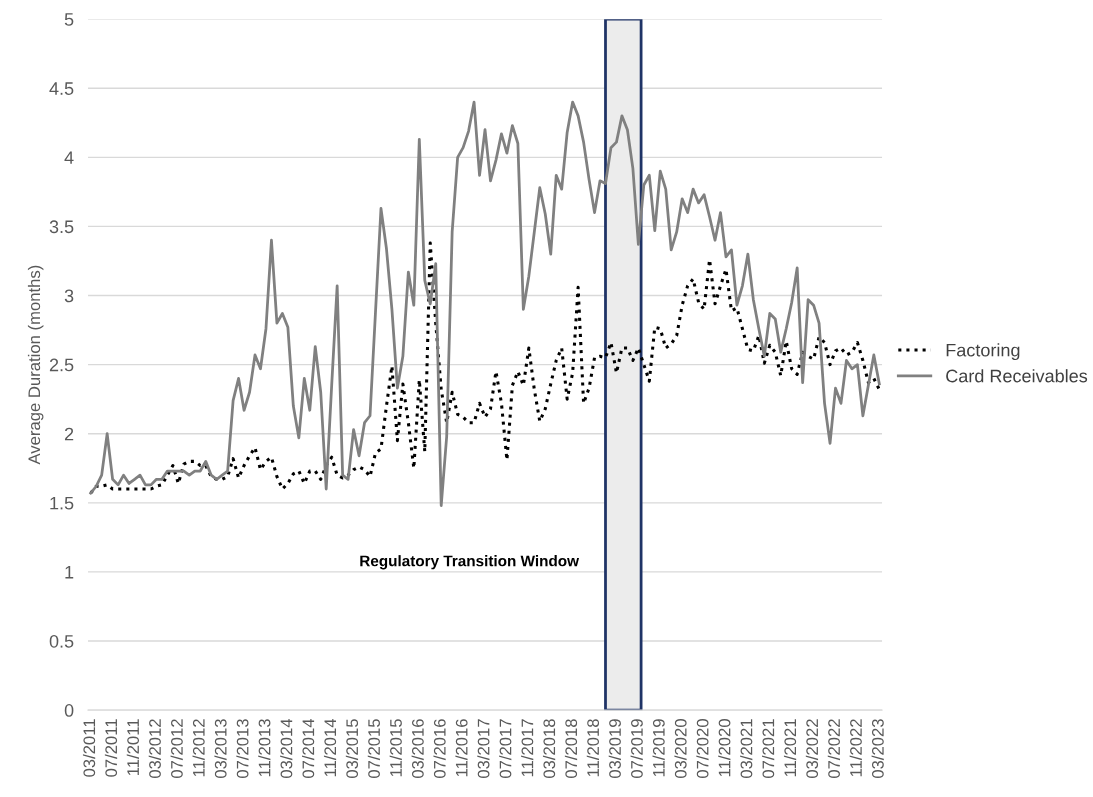 The height and width of the screenshot is (797, 1093). Describe the element at coordinates (61, 365) in the screenshot. I see `y-tick-label: 2.5` at that location.